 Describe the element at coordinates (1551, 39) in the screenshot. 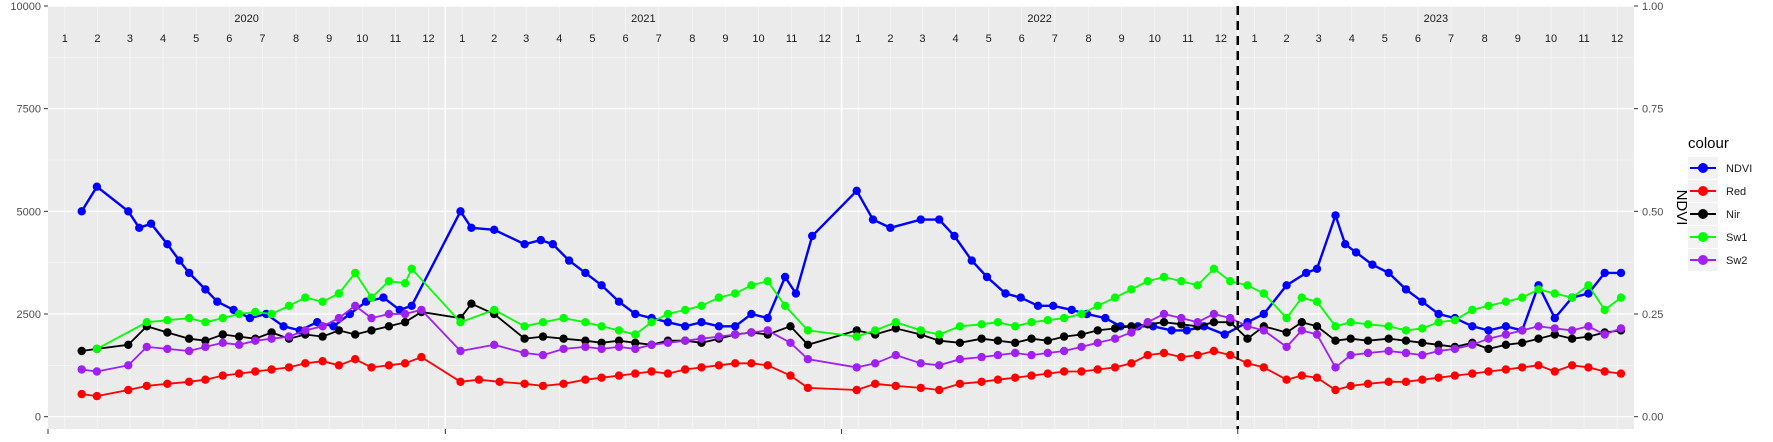

I see `month-label: 10` at that location.